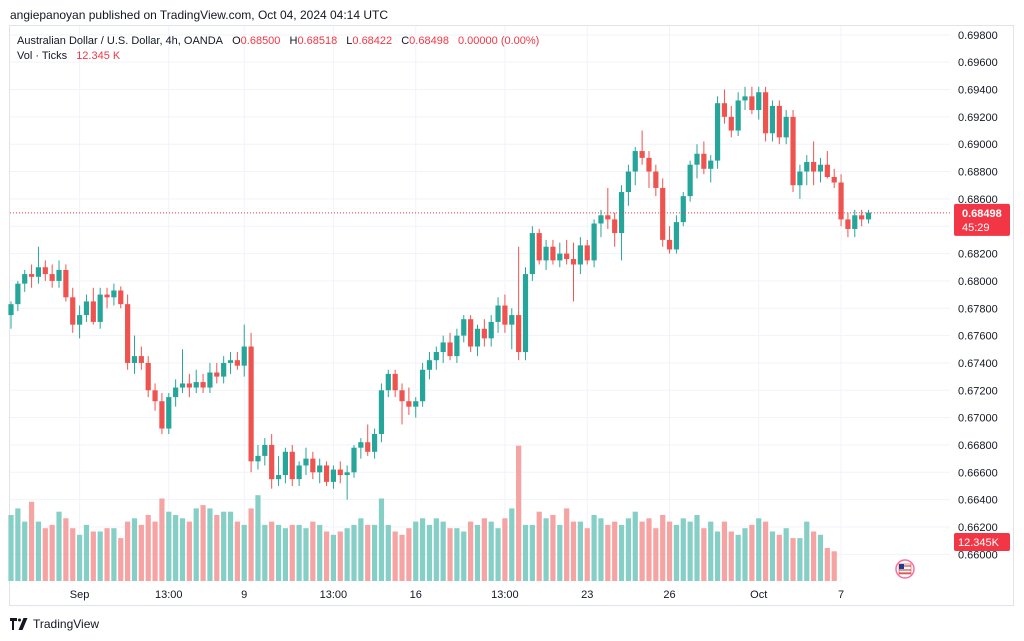 This screenshot has height=641, width=1024. I want to click on footer-brand: TradingView, so click(54, 624).